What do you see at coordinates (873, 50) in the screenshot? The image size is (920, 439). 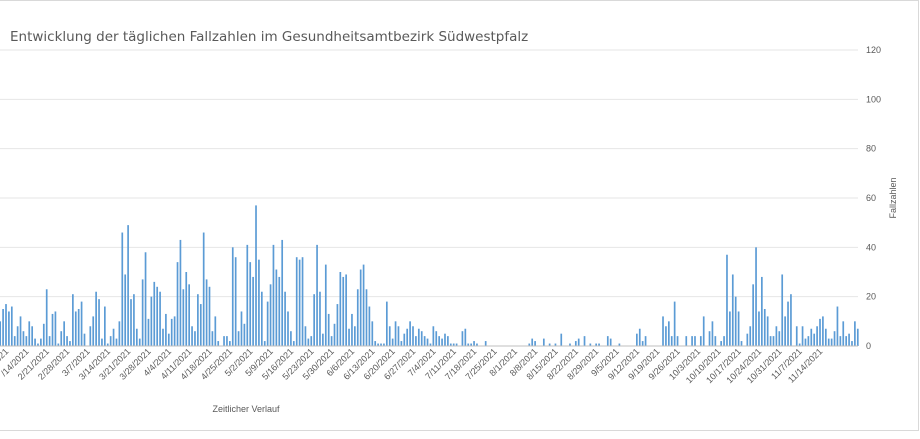 I see `y-tick-label: 120` at bounding box center [873, 50].